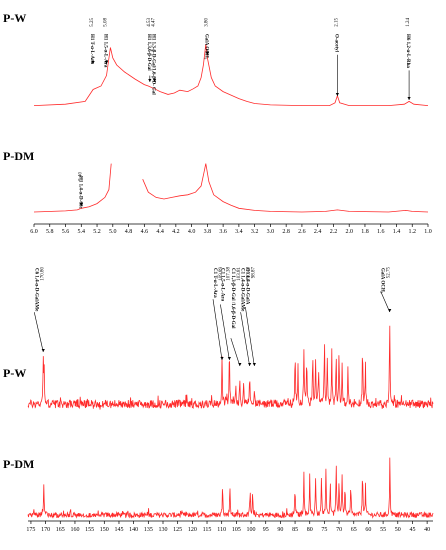 This screenshot has width=446, height=550. What do you see at coordinates (113, 232) in the screenshot?
I see `x-tick-label: 5.0` at bounding box center [113, 232].